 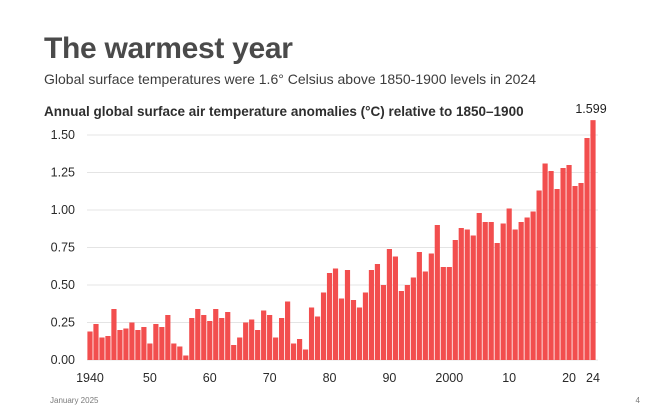 What do you see at coordinates (395, 308) in the screenshot?
I see `bar-1991` at bounding box center [395, 308].